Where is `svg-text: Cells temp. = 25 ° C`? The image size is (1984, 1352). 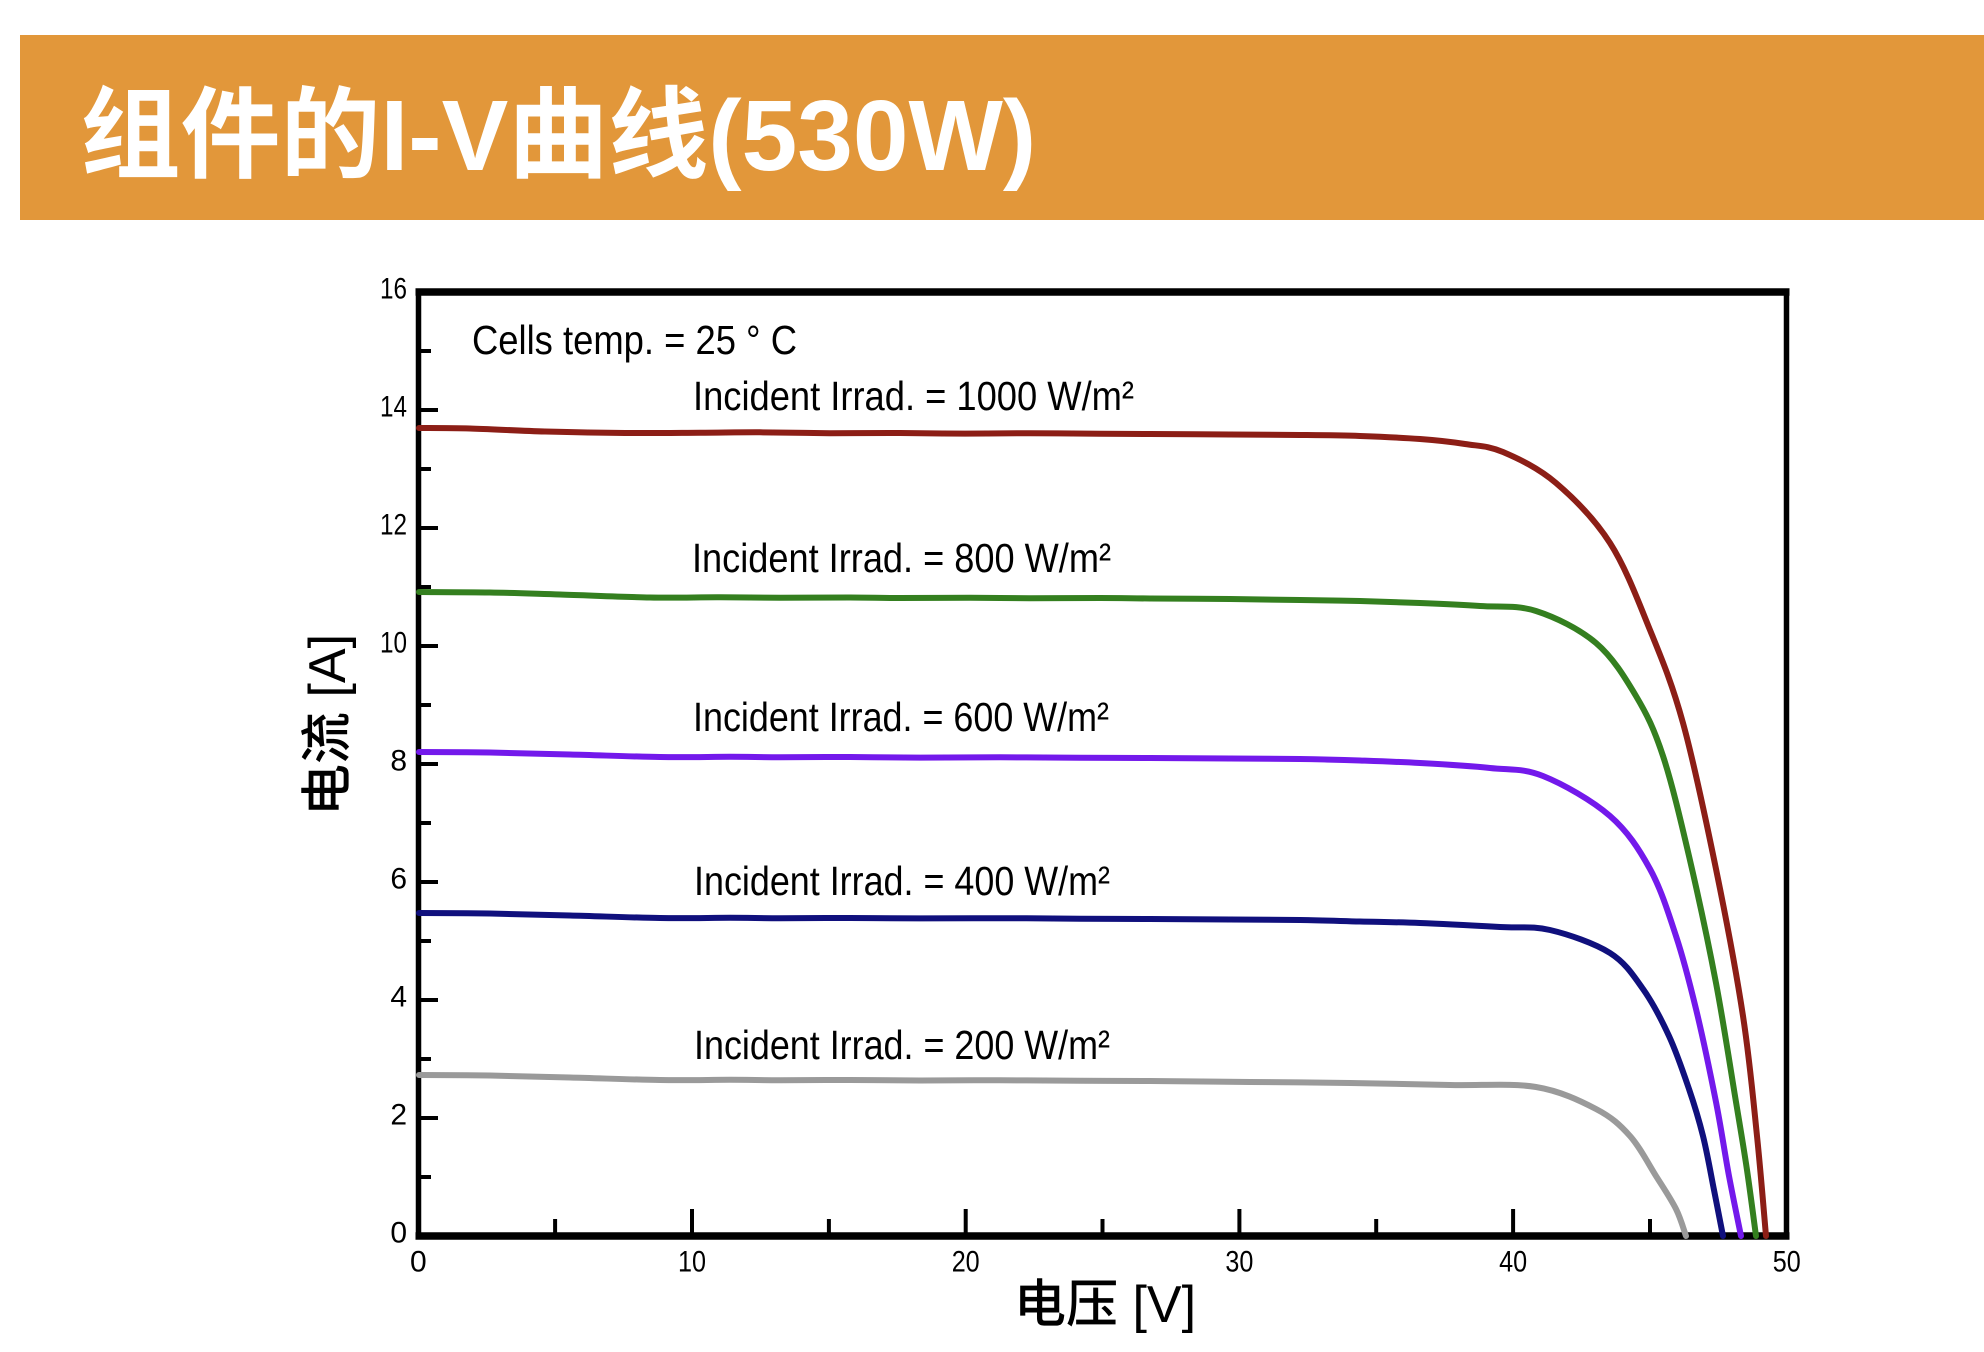
svg-text: Cells temp. = 25 ° C is located at coordinates (634, 340).